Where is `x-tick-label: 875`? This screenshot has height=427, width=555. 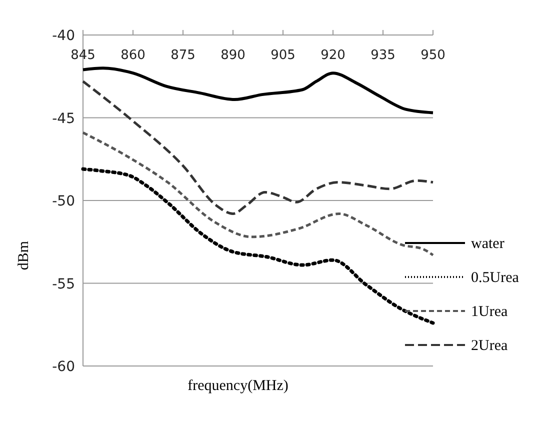 x-tick-label: 875 is located at coordinates (183, 55).